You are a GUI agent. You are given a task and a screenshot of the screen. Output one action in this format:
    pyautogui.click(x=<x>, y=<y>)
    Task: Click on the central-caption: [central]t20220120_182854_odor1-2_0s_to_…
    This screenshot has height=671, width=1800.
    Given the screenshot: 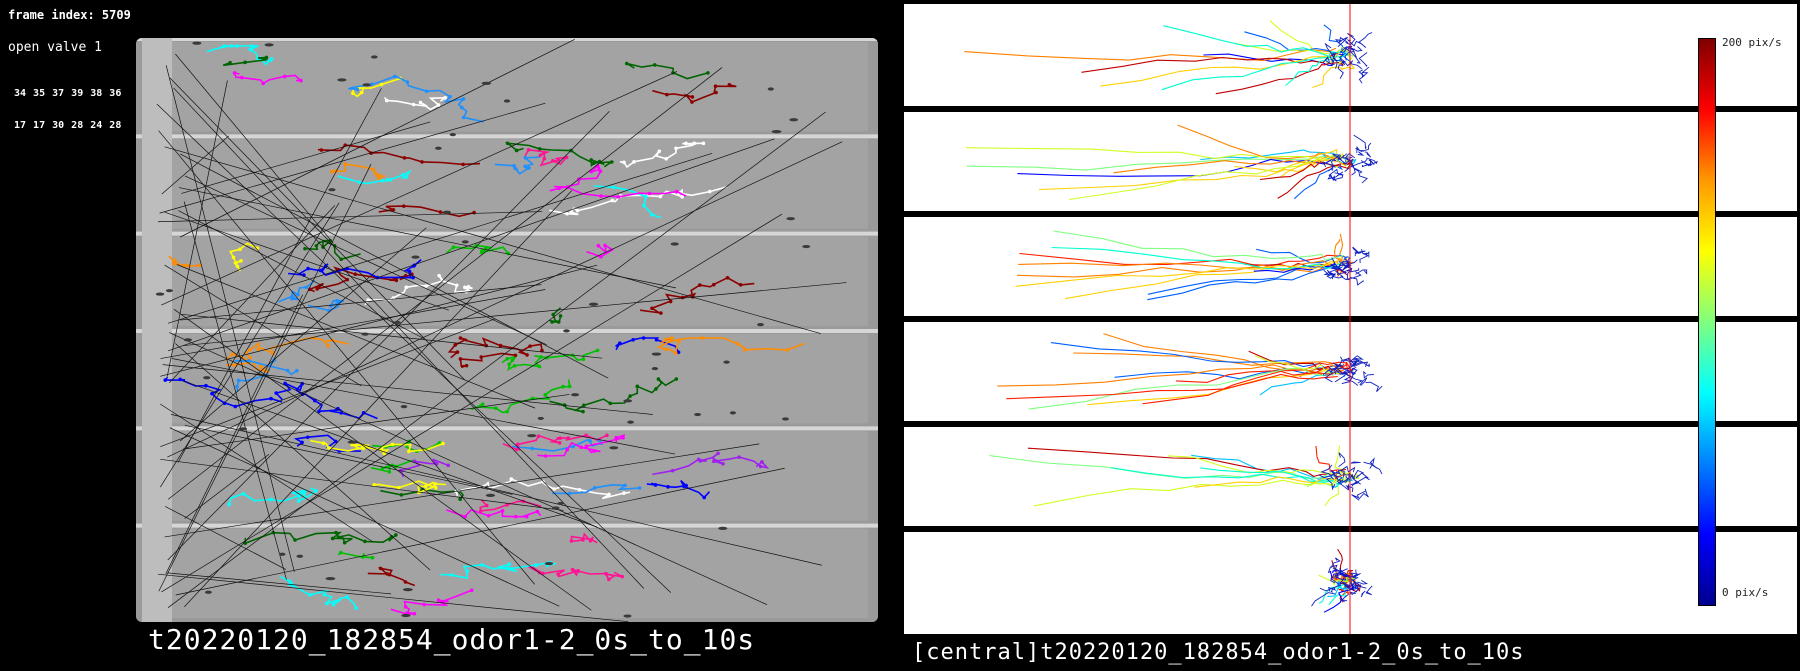 What is the action you would take?
    pyautogui.click(x=1218, y=652)
    